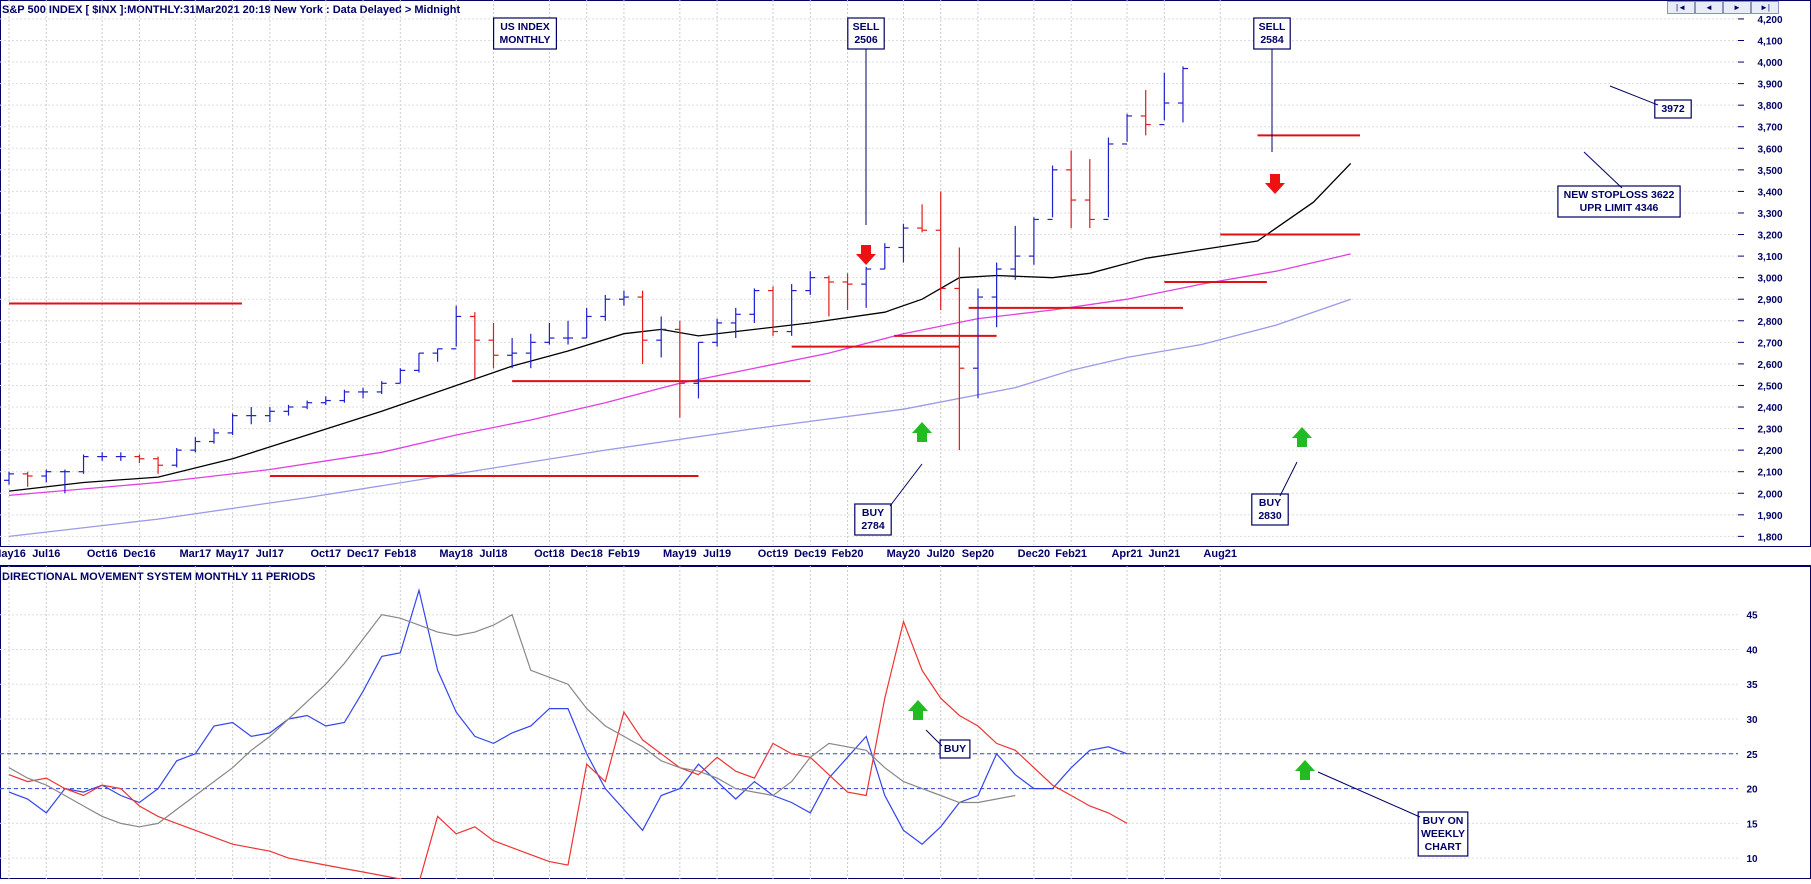 The width and height of the screenshot is (1811, 884). Describe the element at coordinates (1302, 437) in the screenshot. I see `buy-arrow` at that location.